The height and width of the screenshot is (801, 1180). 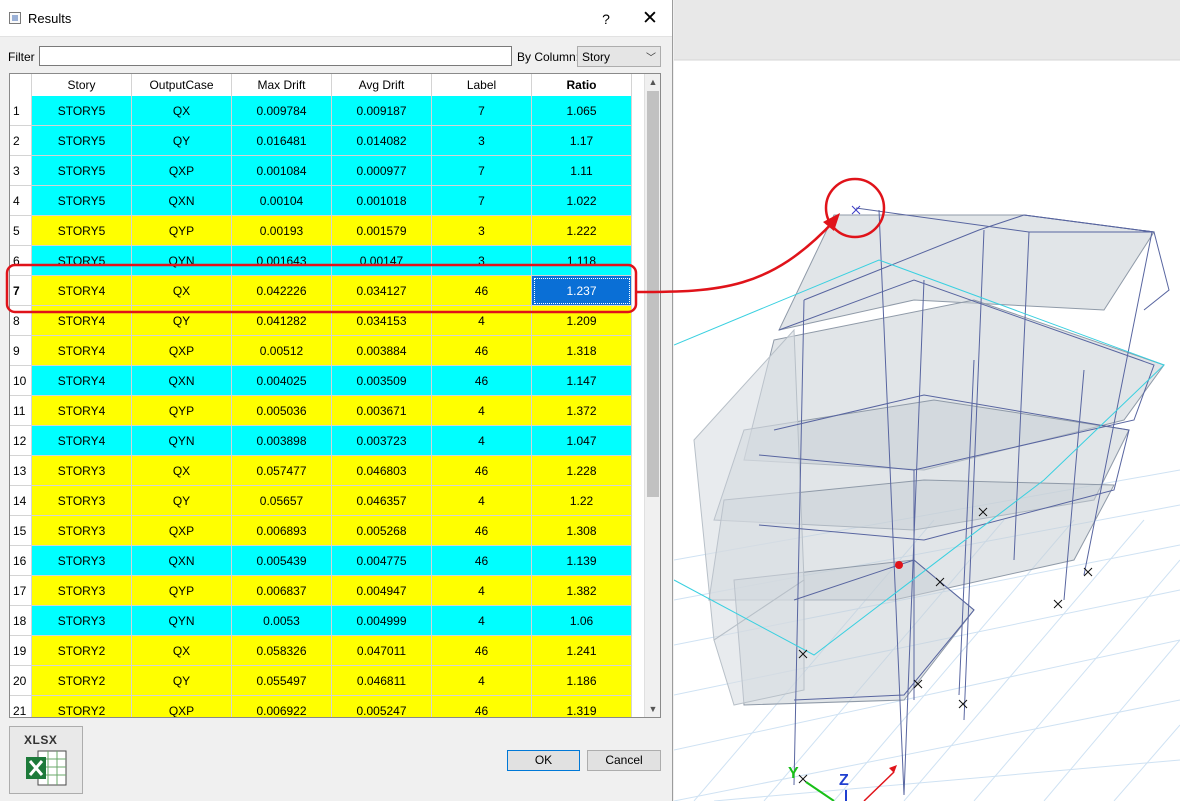 What do you see at coordinates (382, 291) in the screenshot?
I see `cell-avg-drift: 0.034127` at bounding box center [382, 291].